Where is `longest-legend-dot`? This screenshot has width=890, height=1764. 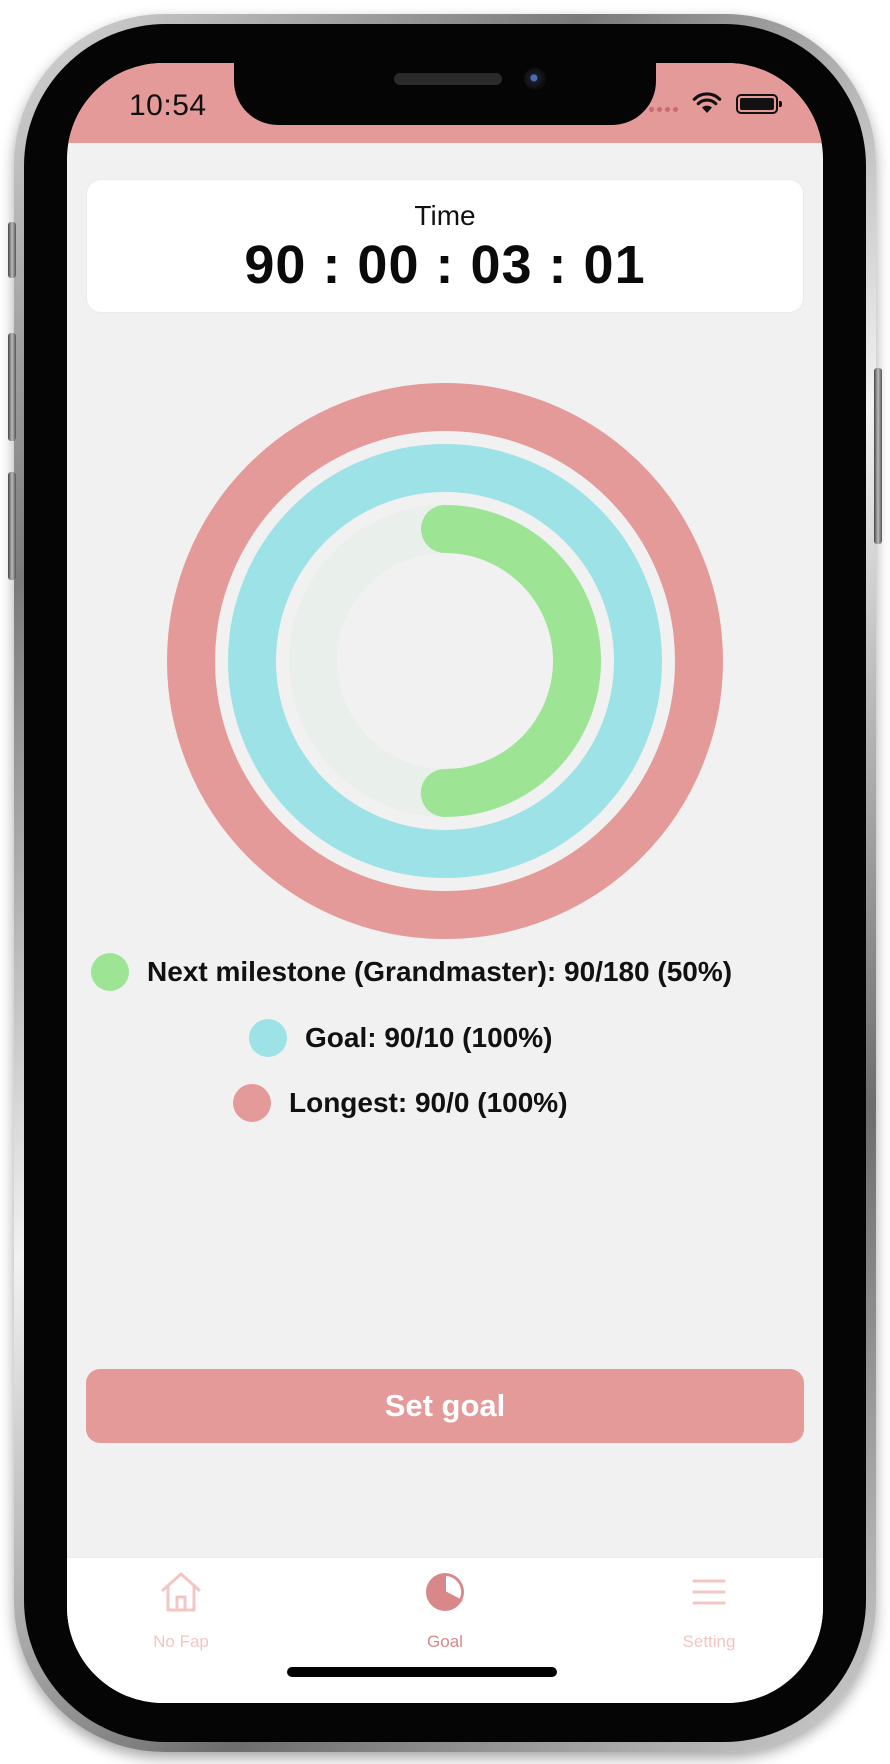 longest-legend-dot is located at coordinates (252, 1103).